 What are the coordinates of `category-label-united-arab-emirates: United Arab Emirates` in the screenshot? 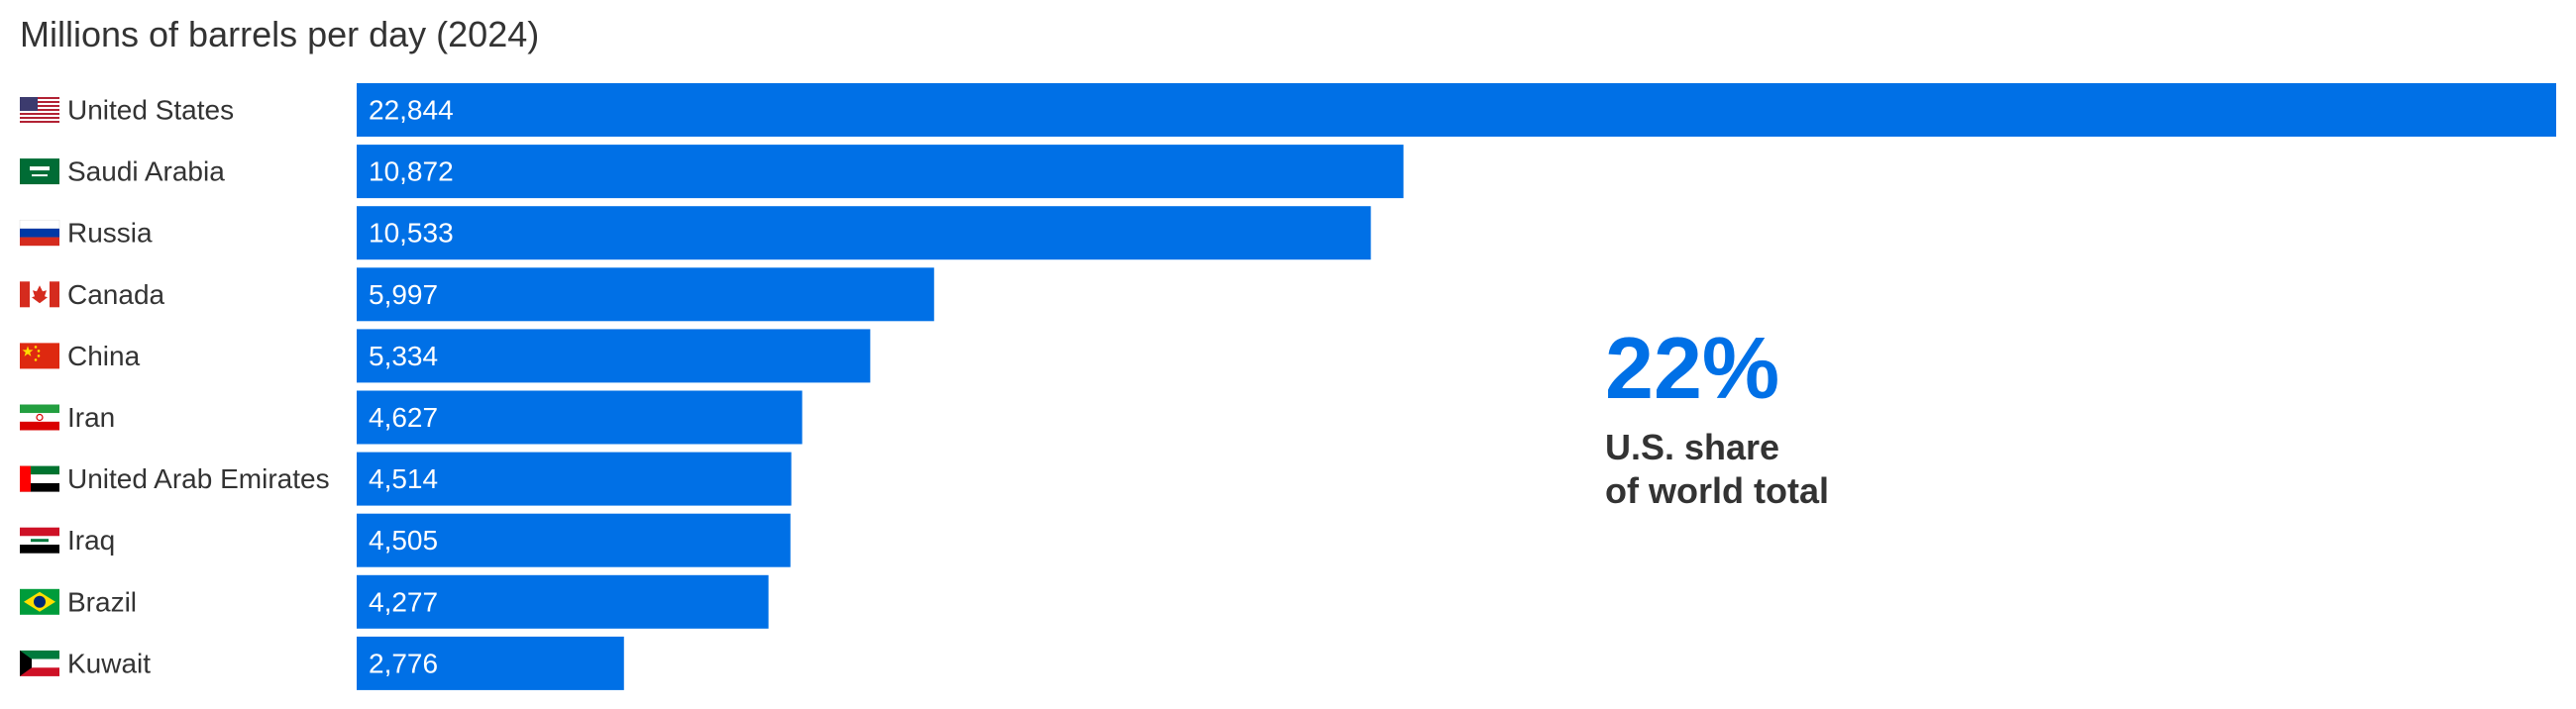 It's located at (199, 478).